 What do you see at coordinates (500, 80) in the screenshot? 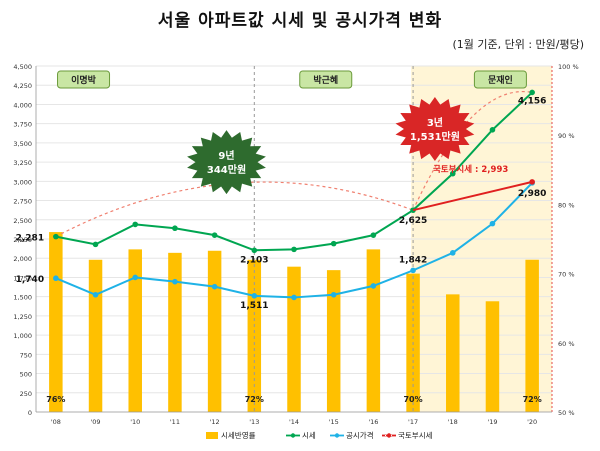
I see `era-label: 문재인` at bounding box center [500, 80].